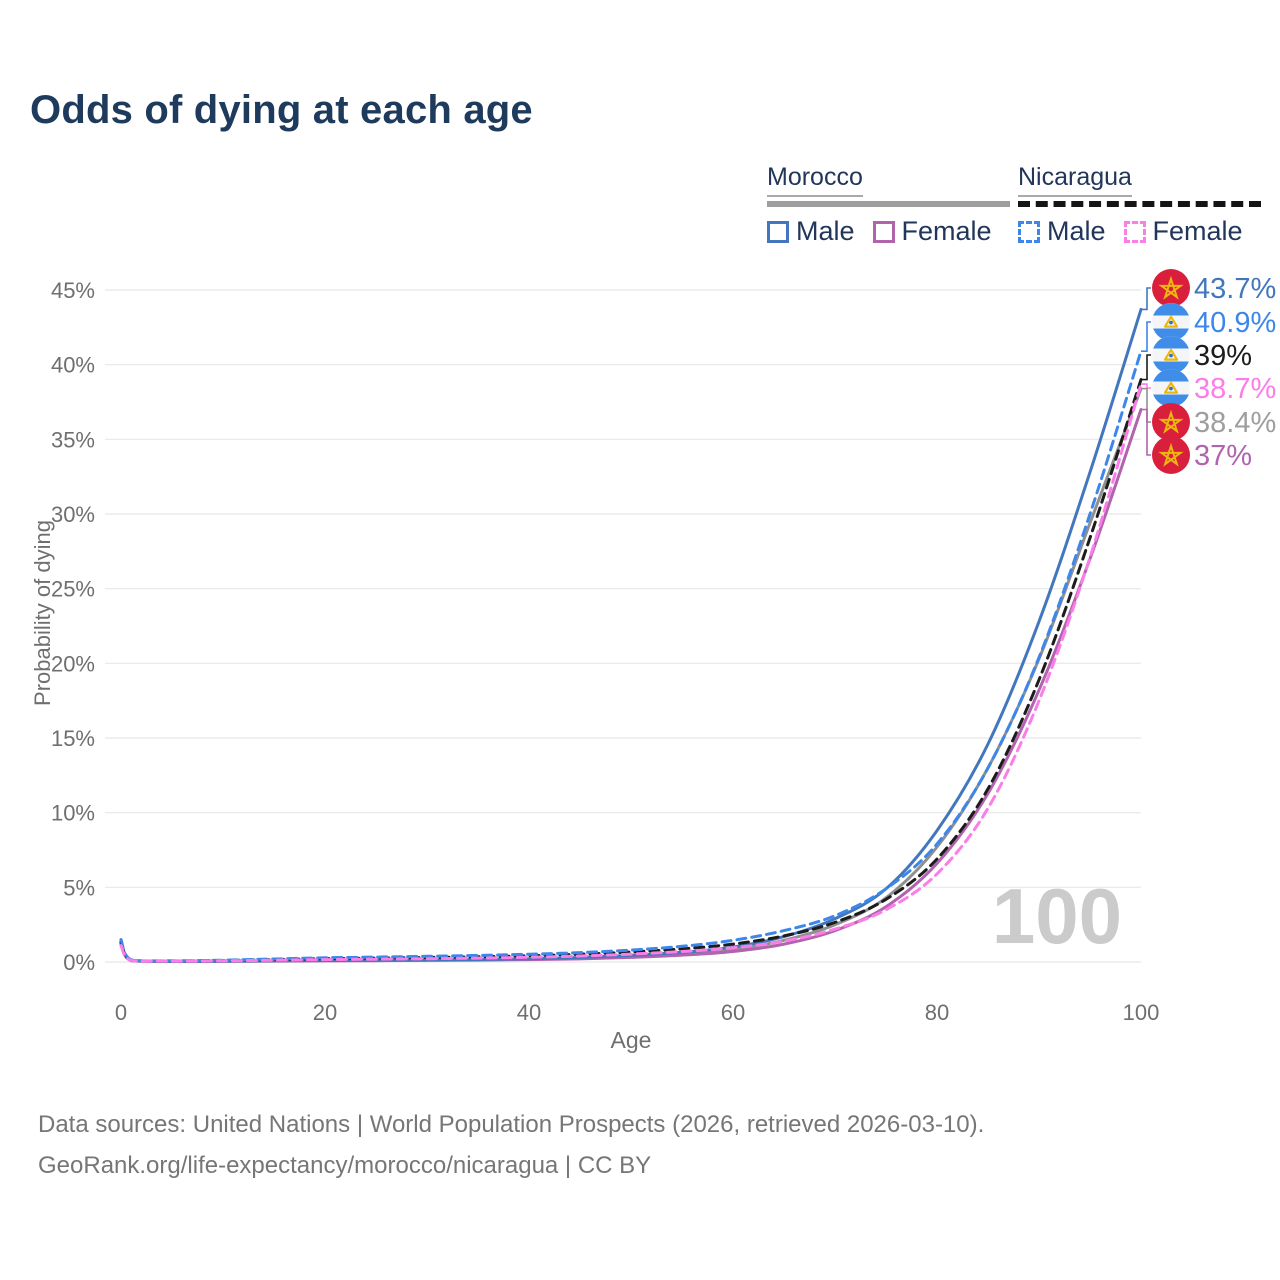 This screenshot has width=1280, height=1280. Describe the element at coordinates (1235, 289) in the screenshot. I see `end-label-morocco-male: 43.7%` at that location.